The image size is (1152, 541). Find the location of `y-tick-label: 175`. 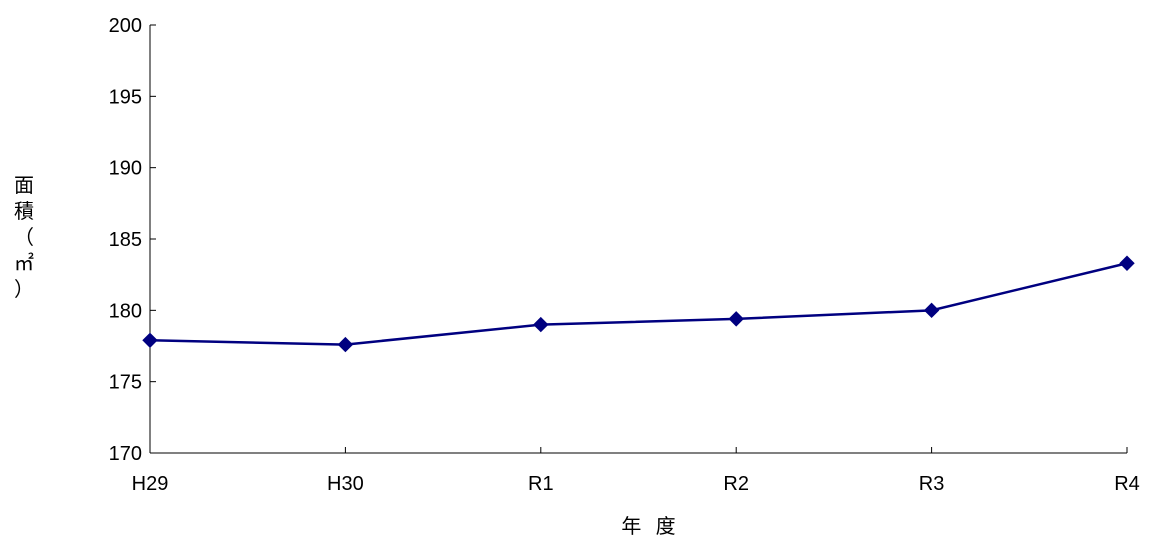

y-tick-label: 175 is located at coordinates (125, 383).